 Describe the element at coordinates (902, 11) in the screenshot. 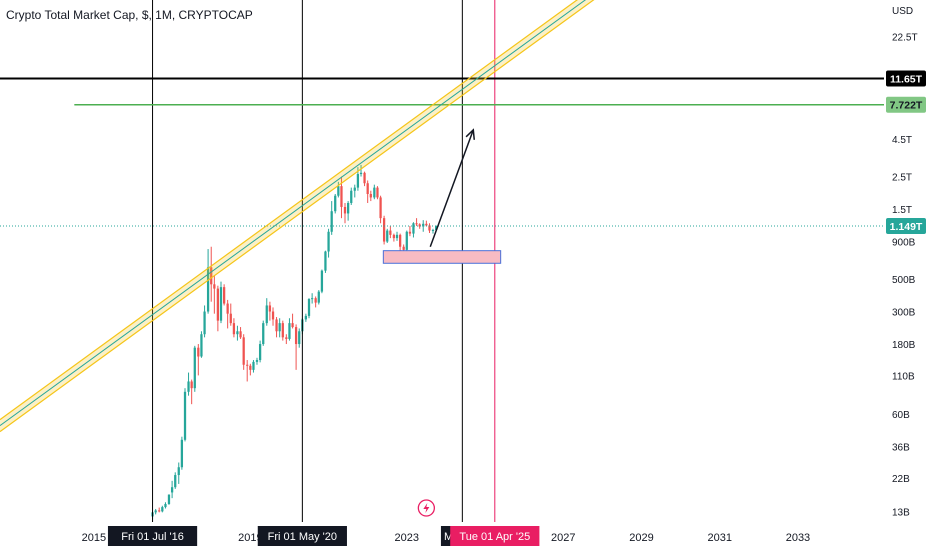

I see `y-tick-label: USD` at that location.